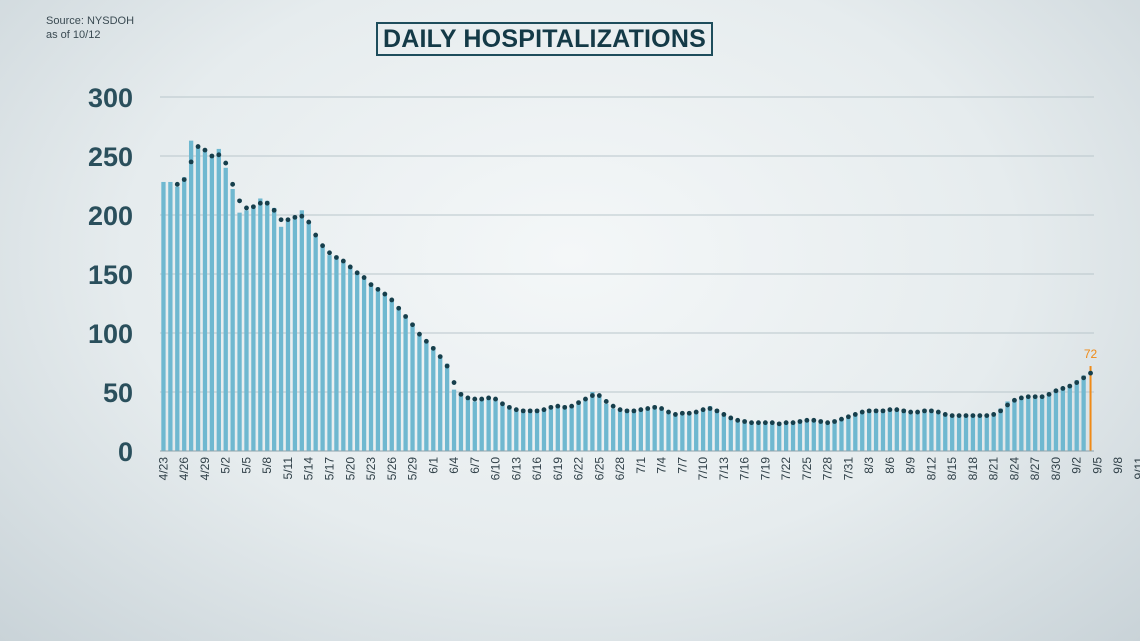 This screenshot has height=641, width=1140. I want to click on x-tick-label: 6/1, so click(433, 465).